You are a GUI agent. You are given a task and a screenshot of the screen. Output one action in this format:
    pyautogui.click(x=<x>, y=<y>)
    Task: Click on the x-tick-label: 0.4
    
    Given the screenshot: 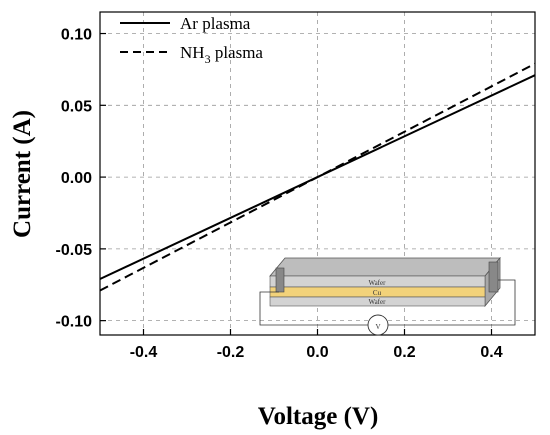 What is the action you would take?
    pyautogui.click(x=491, y=352)
    